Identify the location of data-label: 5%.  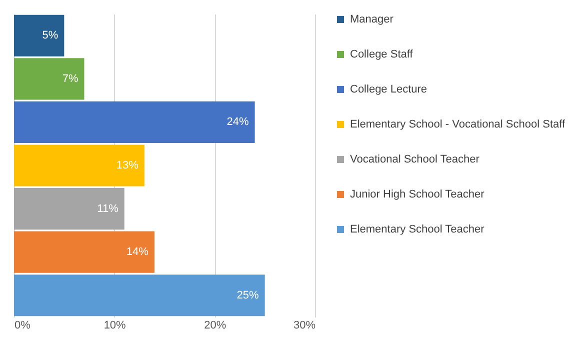
(50, 36).